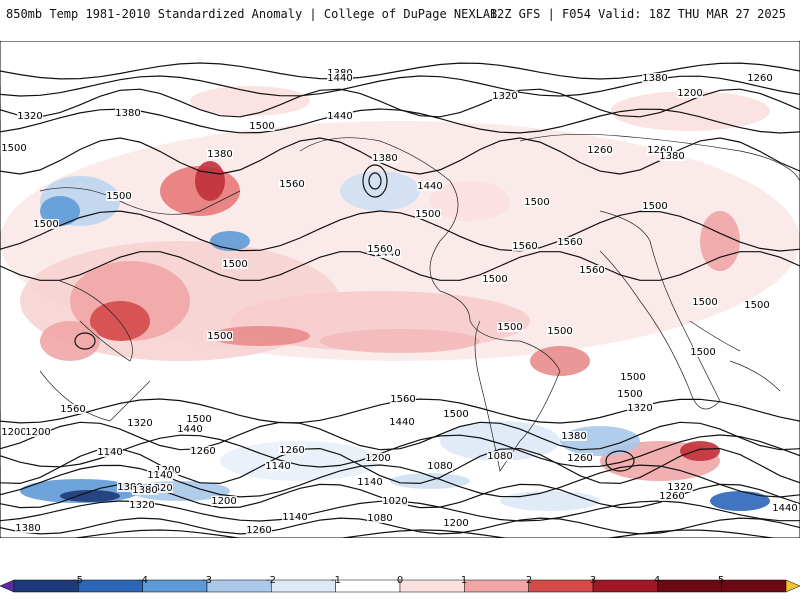 The height and width of the screenshot is (600, 800). Describe the element at coordinates (143, 580) in the screenshot. I see `colorbar-label: -4` at that location.